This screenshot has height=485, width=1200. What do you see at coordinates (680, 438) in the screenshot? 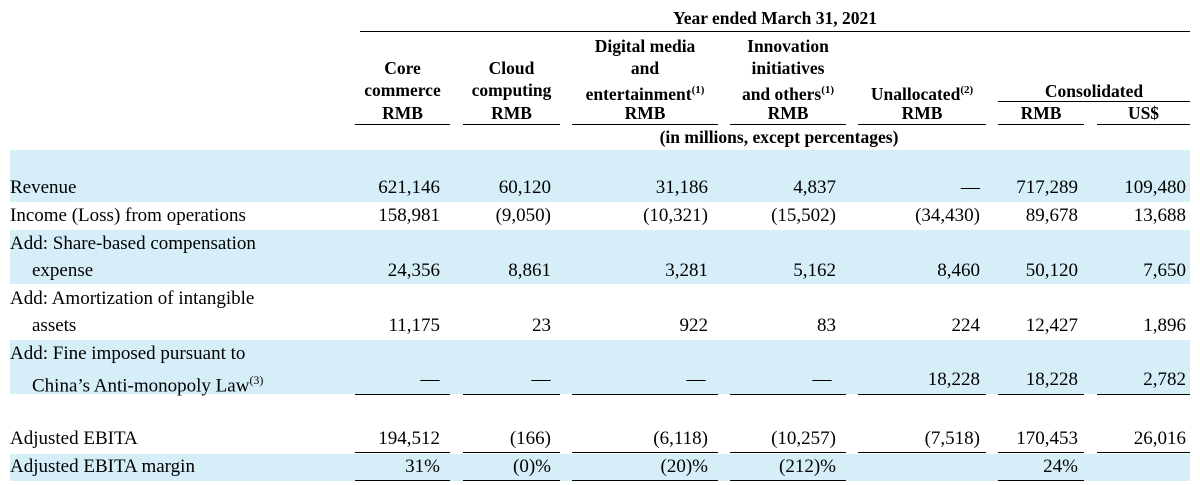
I see `value-cell: (6,118)` at bounding box center [680, 438].